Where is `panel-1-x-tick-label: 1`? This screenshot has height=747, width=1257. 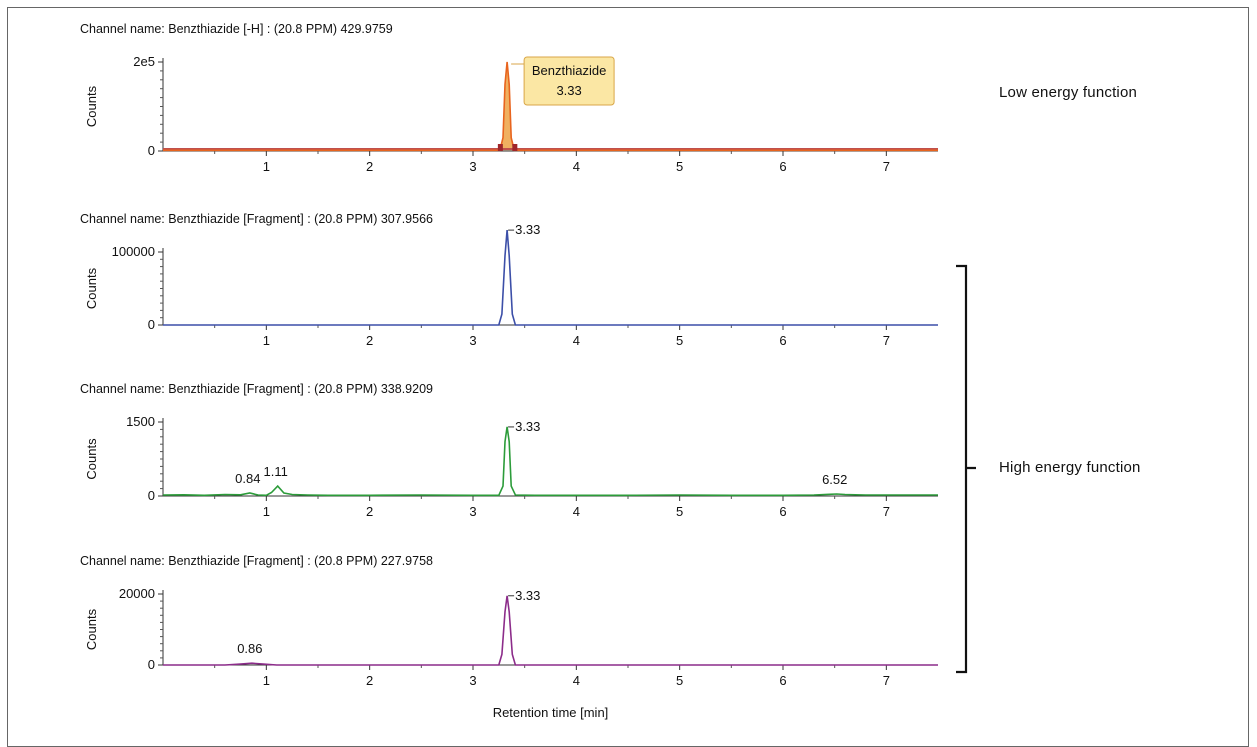 panel-1-x-tick-label: 1 is located at coordinates (266, 166).